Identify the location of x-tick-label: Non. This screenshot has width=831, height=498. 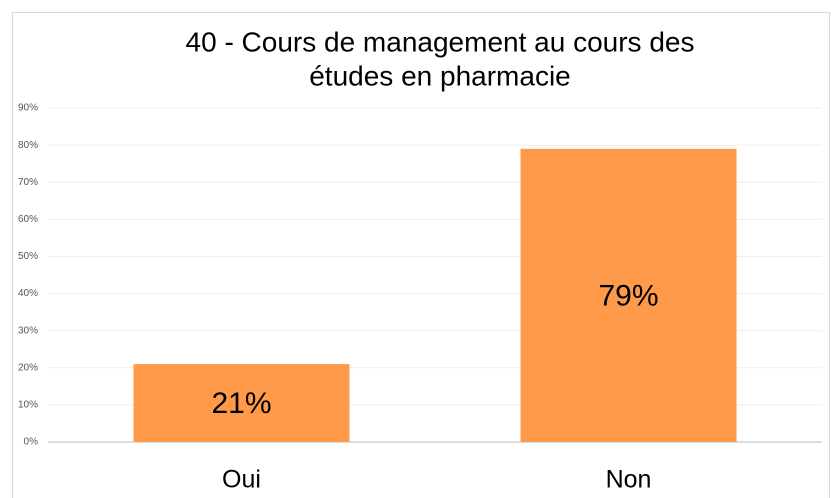
(629, 480).